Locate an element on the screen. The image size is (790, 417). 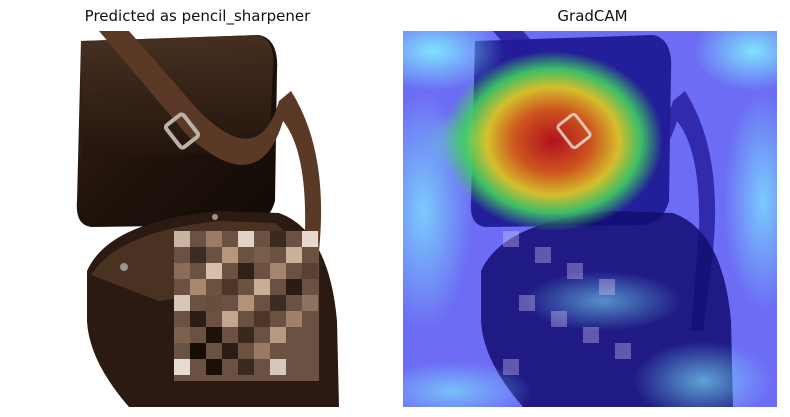
pixelated-region is located at coordinates (246, 306).